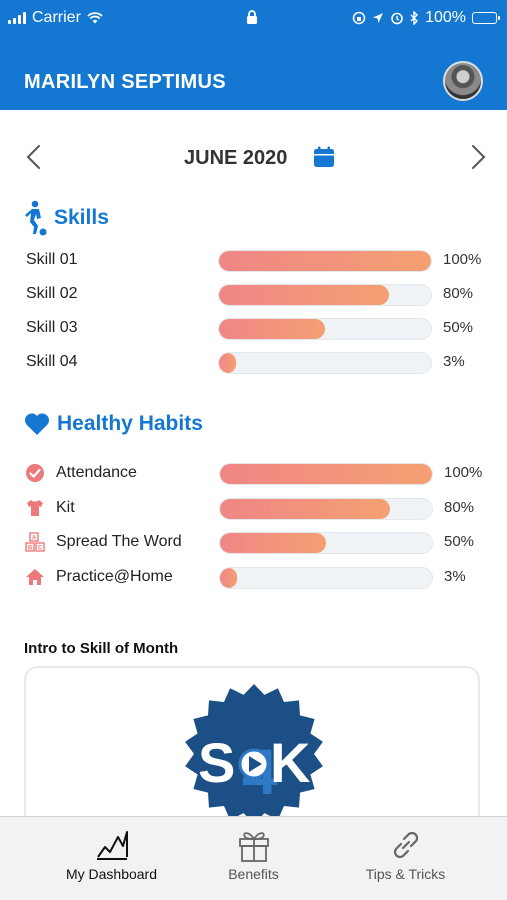  I want to click on home-icon, so click(35, 576).